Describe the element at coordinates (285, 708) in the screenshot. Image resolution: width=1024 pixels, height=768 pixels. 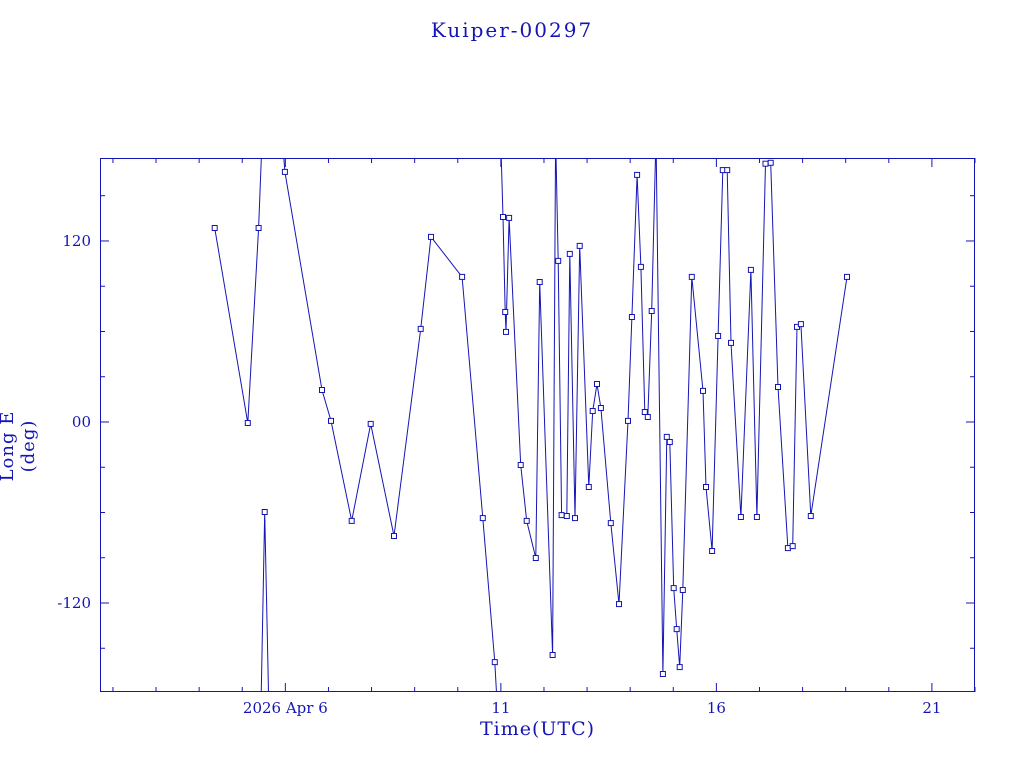
I see `x-tick-label: 2026 Apr 6` at that location.